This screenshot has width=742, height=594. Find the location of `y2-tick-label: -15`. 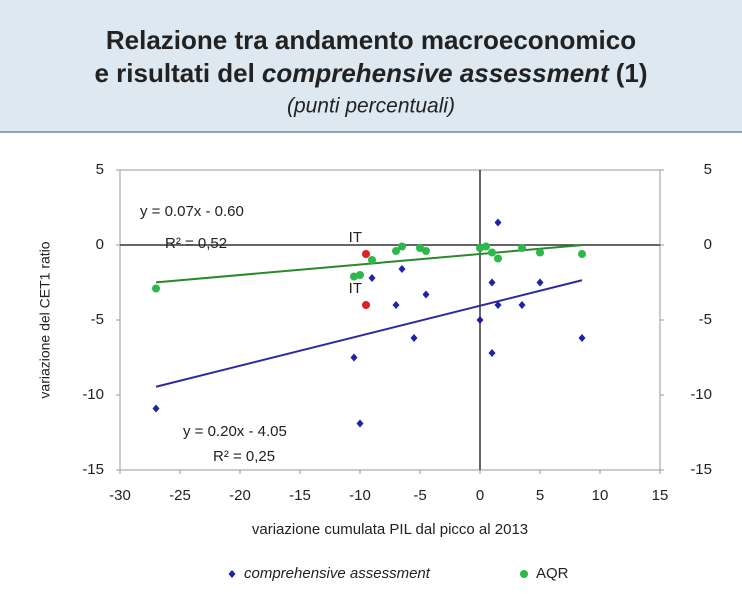

y2-tick-label: -15 is located at coordinates (701, 469).